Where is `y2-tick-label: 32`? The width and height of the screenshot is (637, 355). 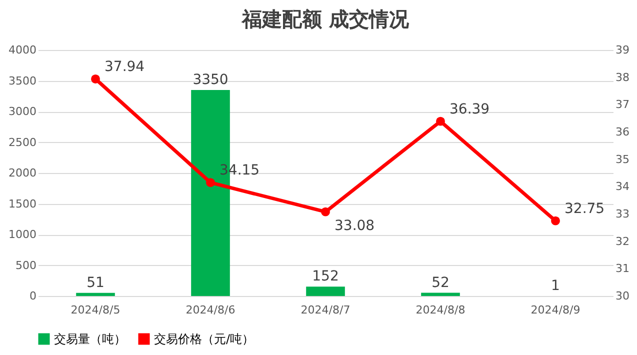 y2-tick-label: 32 is located at coordinates (623, 241).